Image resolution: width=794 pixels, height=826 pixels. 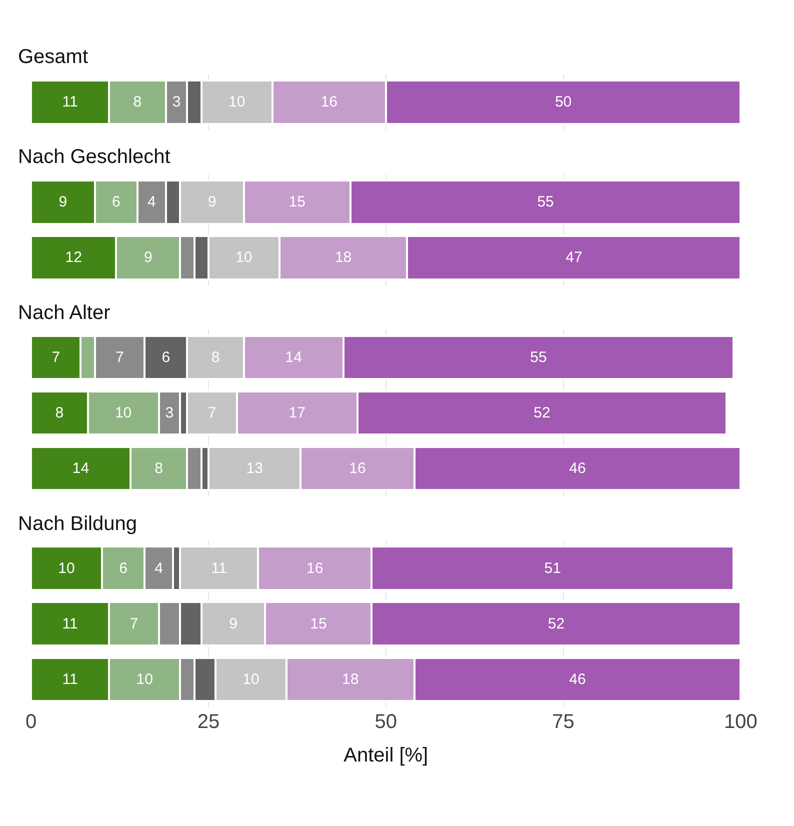 What do you see at coordinates (297, 413) in the screenshot?
I see `data-label: 17` at bounding box center [297, 413].